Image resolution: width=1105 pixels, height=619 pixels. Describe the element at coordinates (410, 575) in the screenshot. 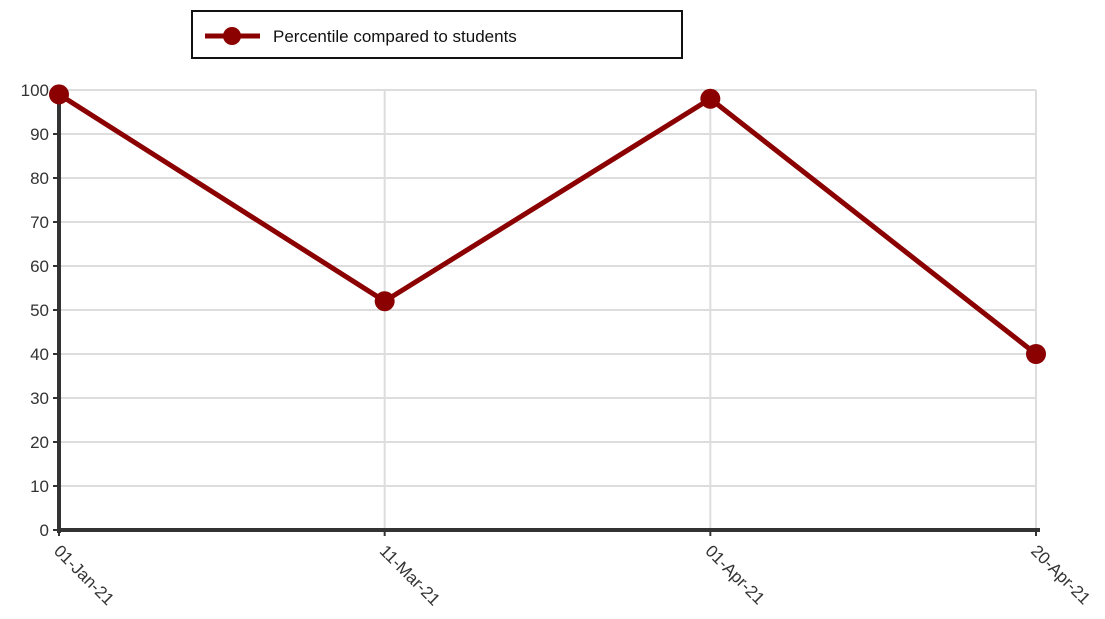

I see `x-tick-label: 11-Mar-21` at that location.